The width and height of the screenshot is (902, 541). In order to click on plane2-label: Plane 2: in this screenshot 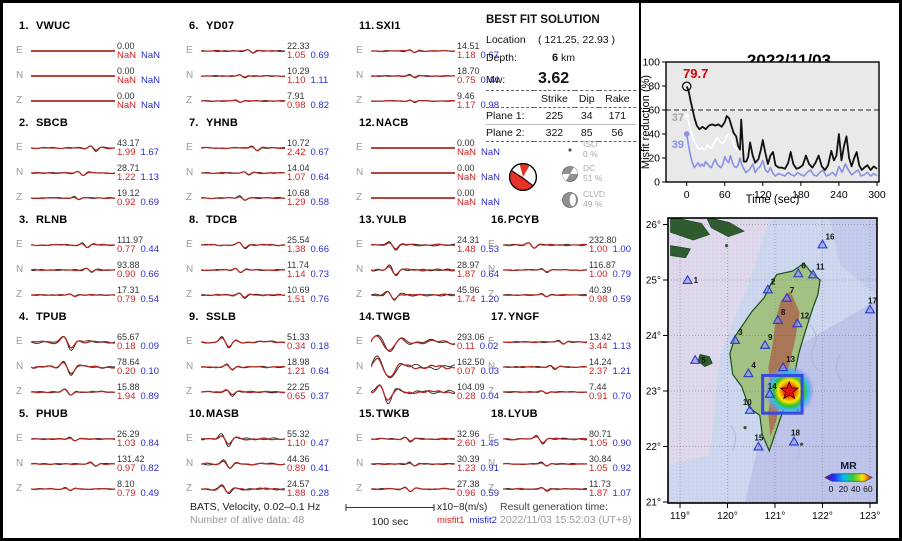, I will do `click(510, 133)`.